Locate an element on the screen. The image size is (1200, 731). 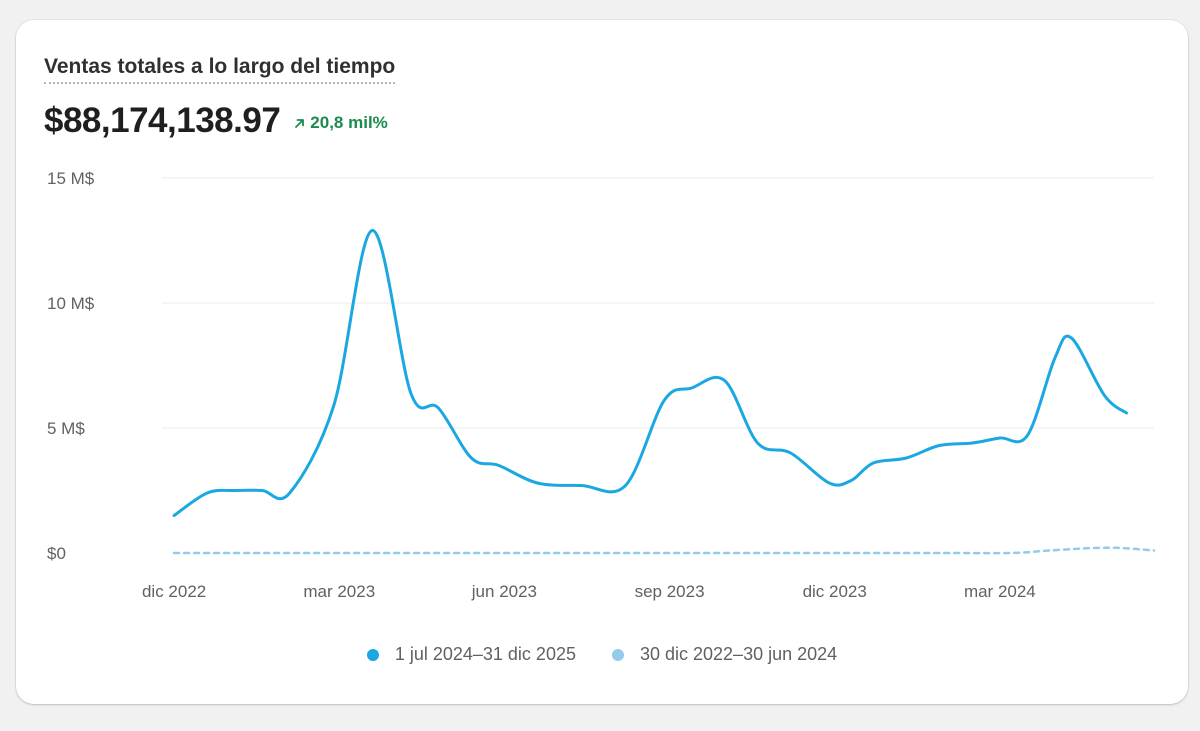
total-sales-value: $88,174,138.97 is located at coordinates (162, 120).